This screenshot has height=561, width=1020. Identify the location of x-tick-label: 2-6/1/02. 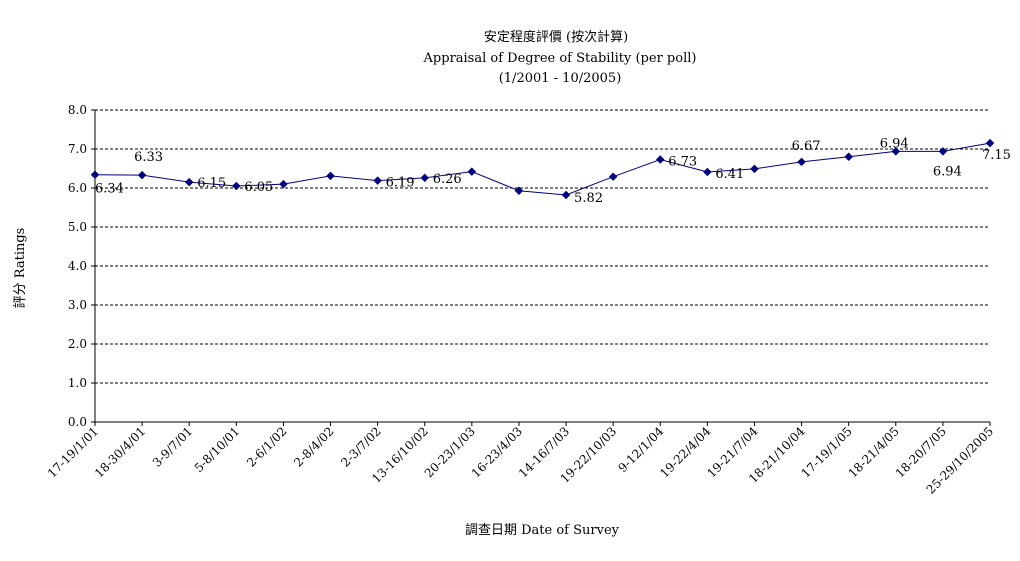
(266, 446).